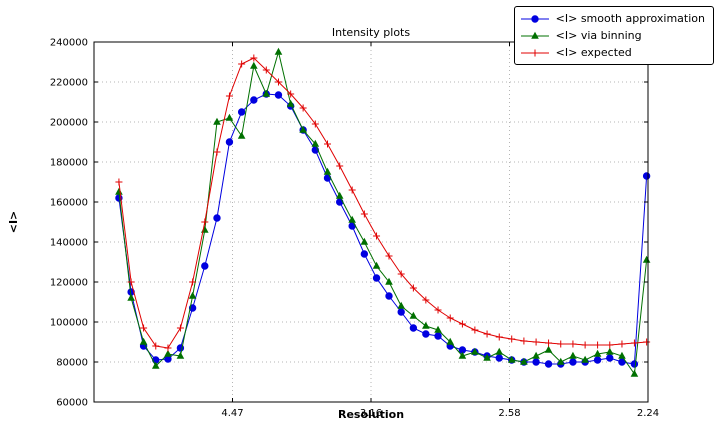 Image resolution: width=720 pixels, height=444 pixels. I want to click on x-axis-label: Resolution, so click(371, 414).